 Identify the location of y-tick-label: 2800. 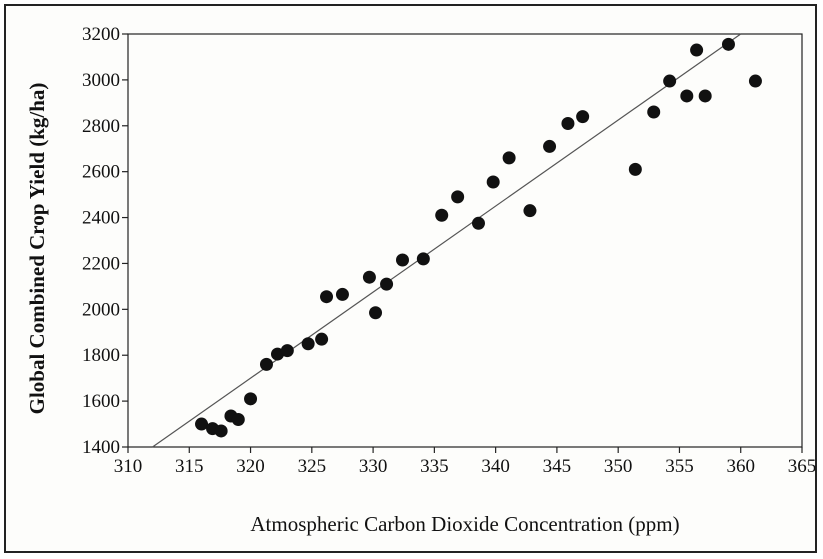
(101, 126).